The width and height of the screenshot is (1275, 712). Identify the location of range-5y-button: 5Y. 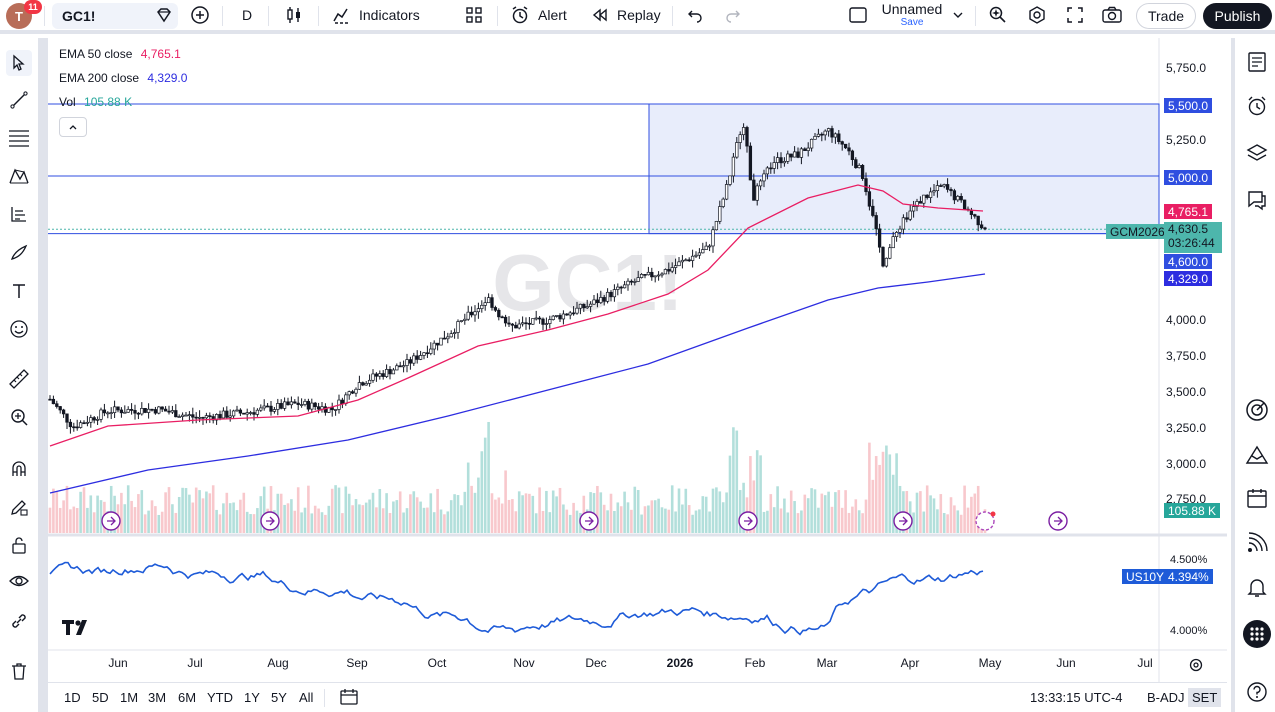
(279, 697).